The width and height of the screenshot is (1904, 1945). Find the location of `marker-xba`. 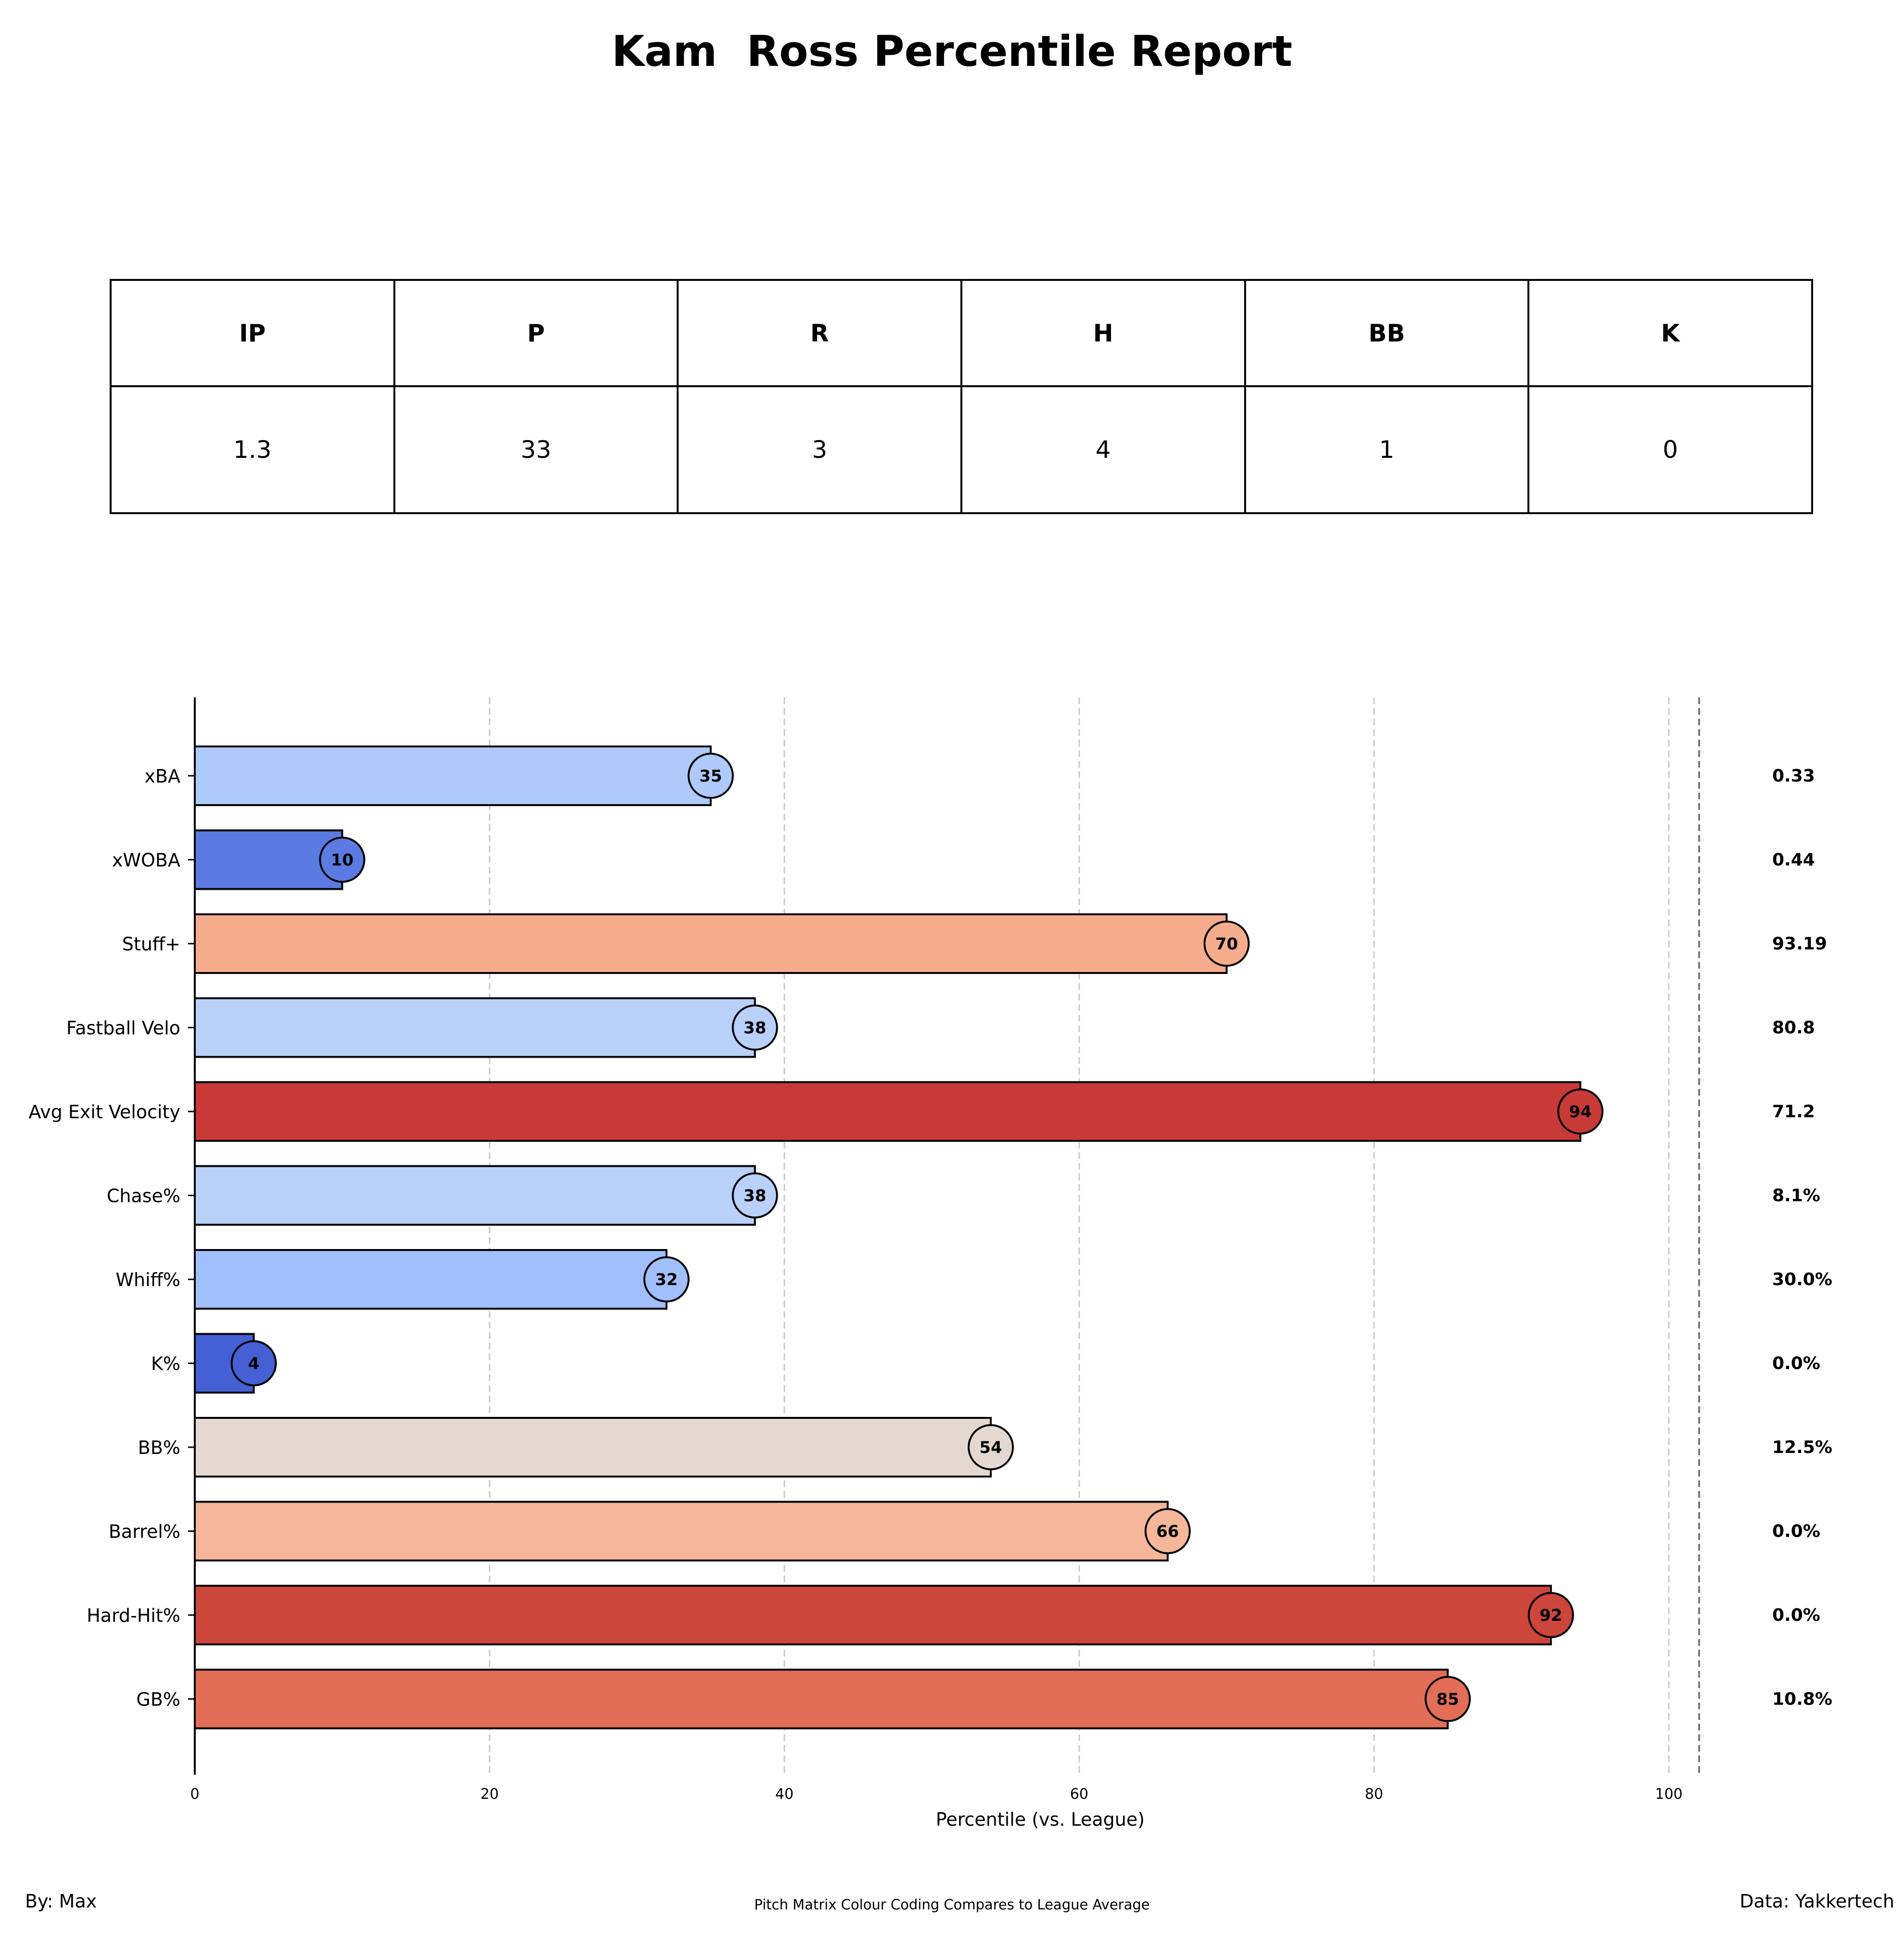

marker-xba is located at coordinates (710, 776).